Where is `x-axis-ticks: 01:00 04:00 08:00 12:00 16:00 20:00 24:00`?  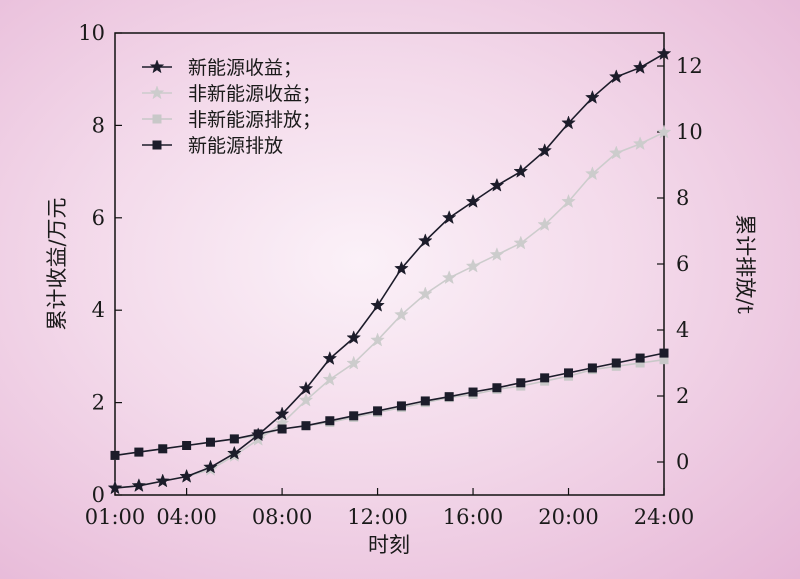 x-axis-ticks: 01:00 04:00 08:00 12:00 16:00 20:00 24:00 is located at coordinates (389, 508).